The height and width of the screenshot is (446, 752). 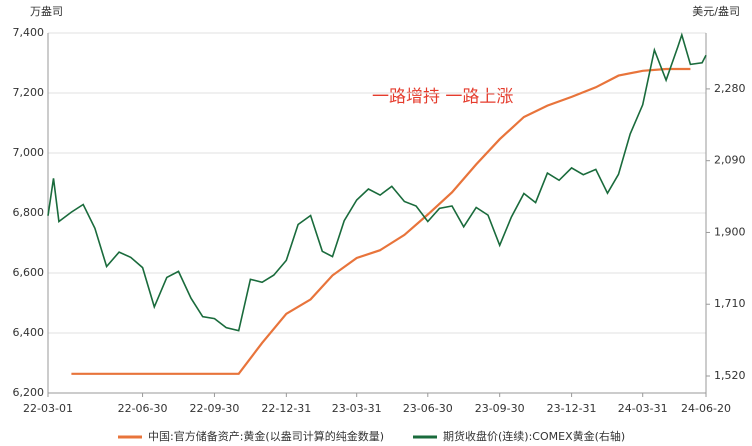 What do you see at coordinates (286, 408) in the screenshot?
I see `x-tick-label: 22-12-31` at bounding box center [286, 408].